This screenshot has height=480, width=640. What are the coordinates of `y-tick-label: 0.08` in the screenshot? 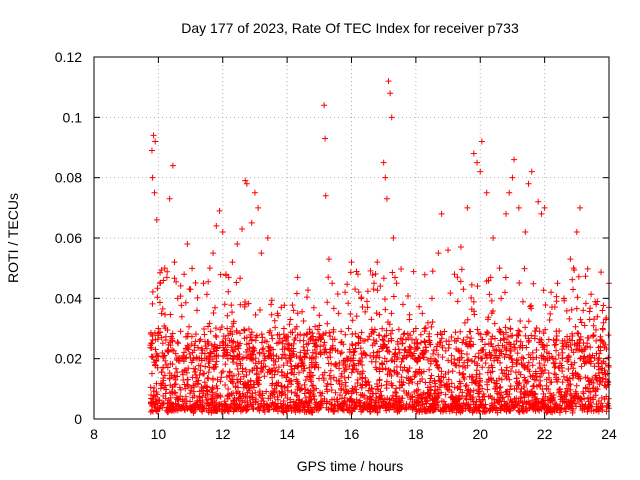 It's located at (68, 178).